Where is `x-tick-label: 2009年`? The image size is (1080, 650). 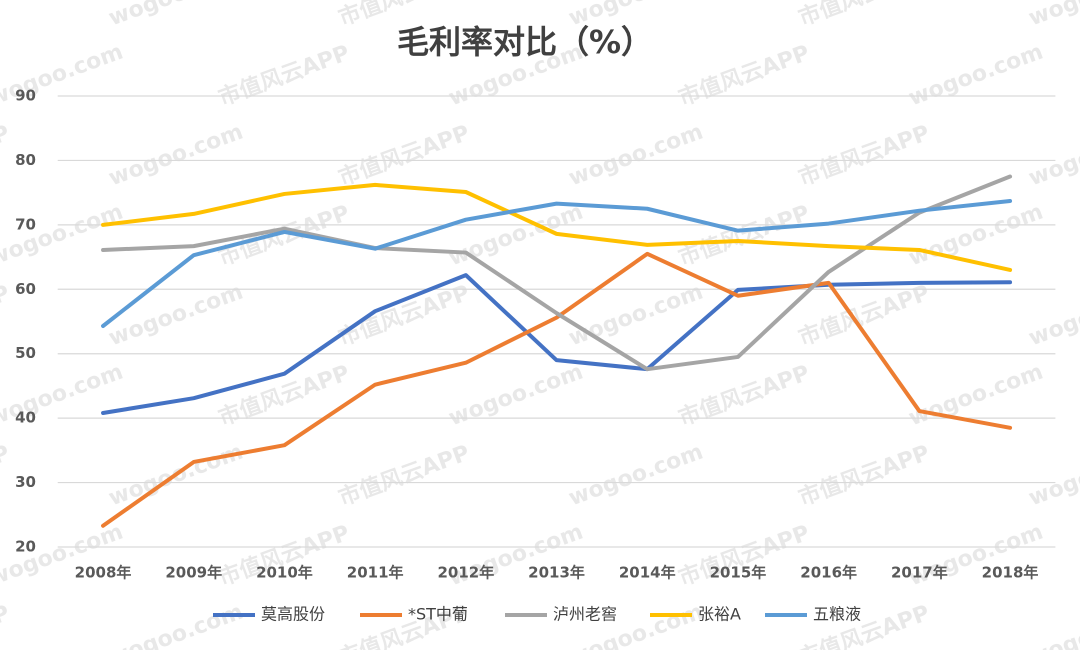 x-tick-label: 2009年 is located at coordinates (193, 573).